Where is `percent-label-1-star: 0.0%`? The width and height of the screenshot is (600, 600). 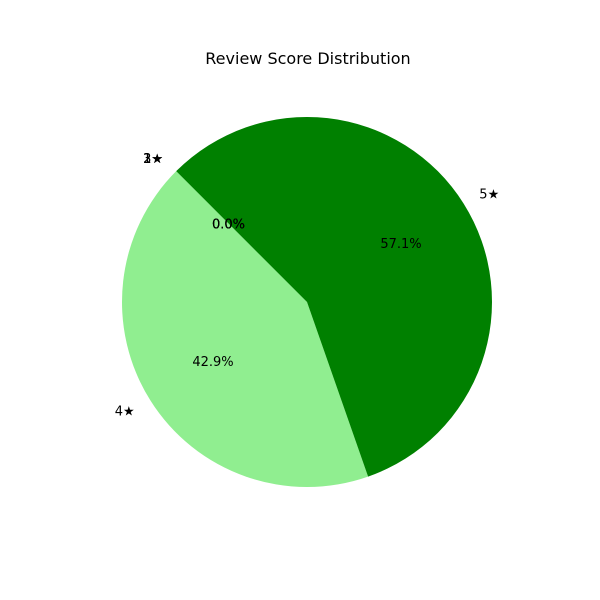
percent-label-1-star: 0.0% is located at coordinates (228, 225).